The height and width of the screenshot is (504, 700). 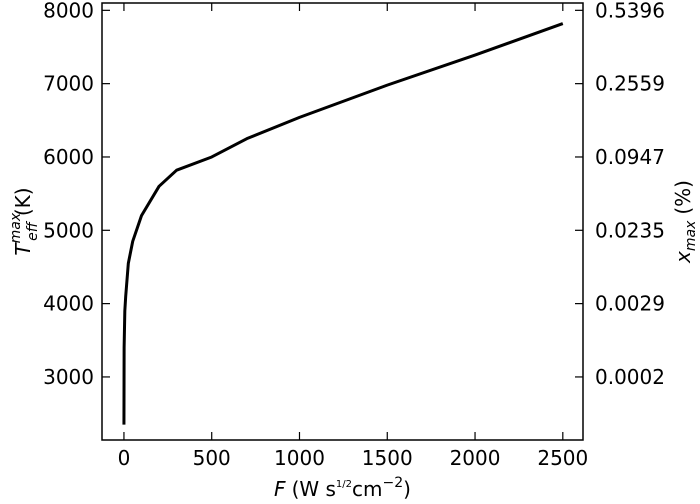 What do you see at coordinates (23, 249) in the screenshot?
I see `y-label-symbol: T` at bounding box center [23, 249].